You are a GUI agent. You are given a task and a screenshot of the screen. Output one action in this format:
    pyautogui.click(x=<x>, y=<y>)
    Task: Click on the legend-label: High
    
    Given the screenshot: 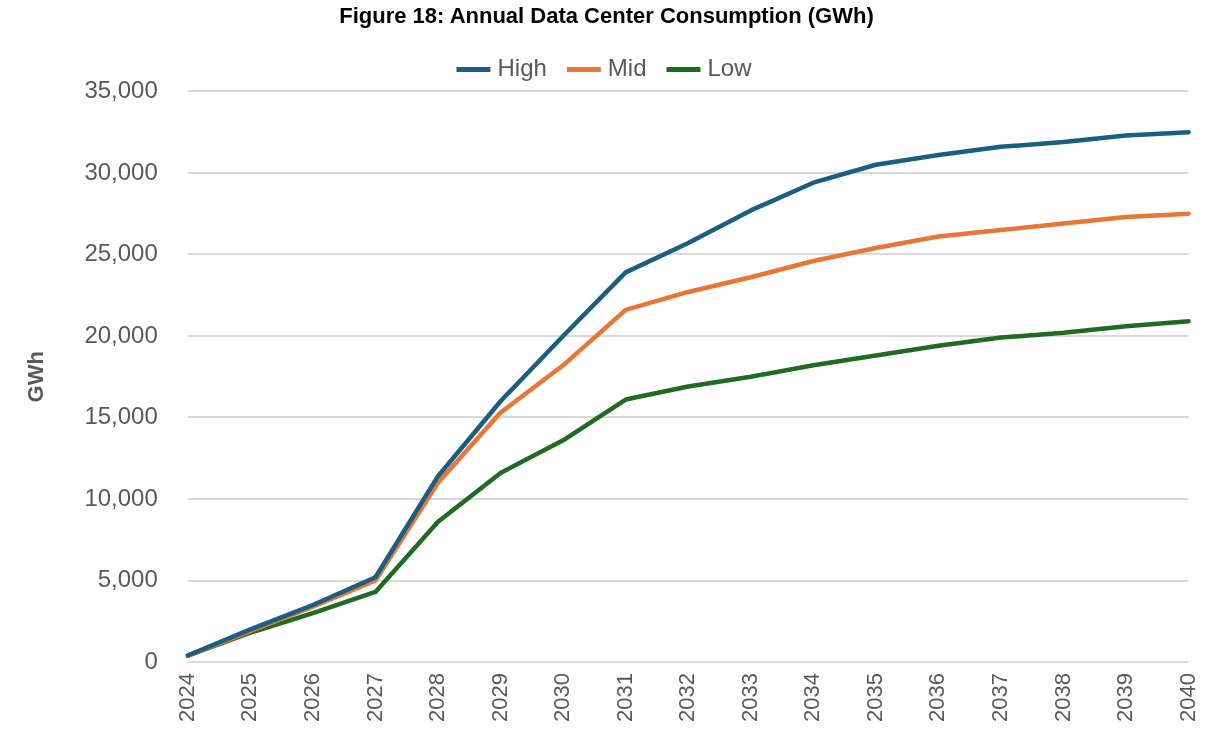 What is the action you would take?
    pyautogui.click(x=522, y=68)
    